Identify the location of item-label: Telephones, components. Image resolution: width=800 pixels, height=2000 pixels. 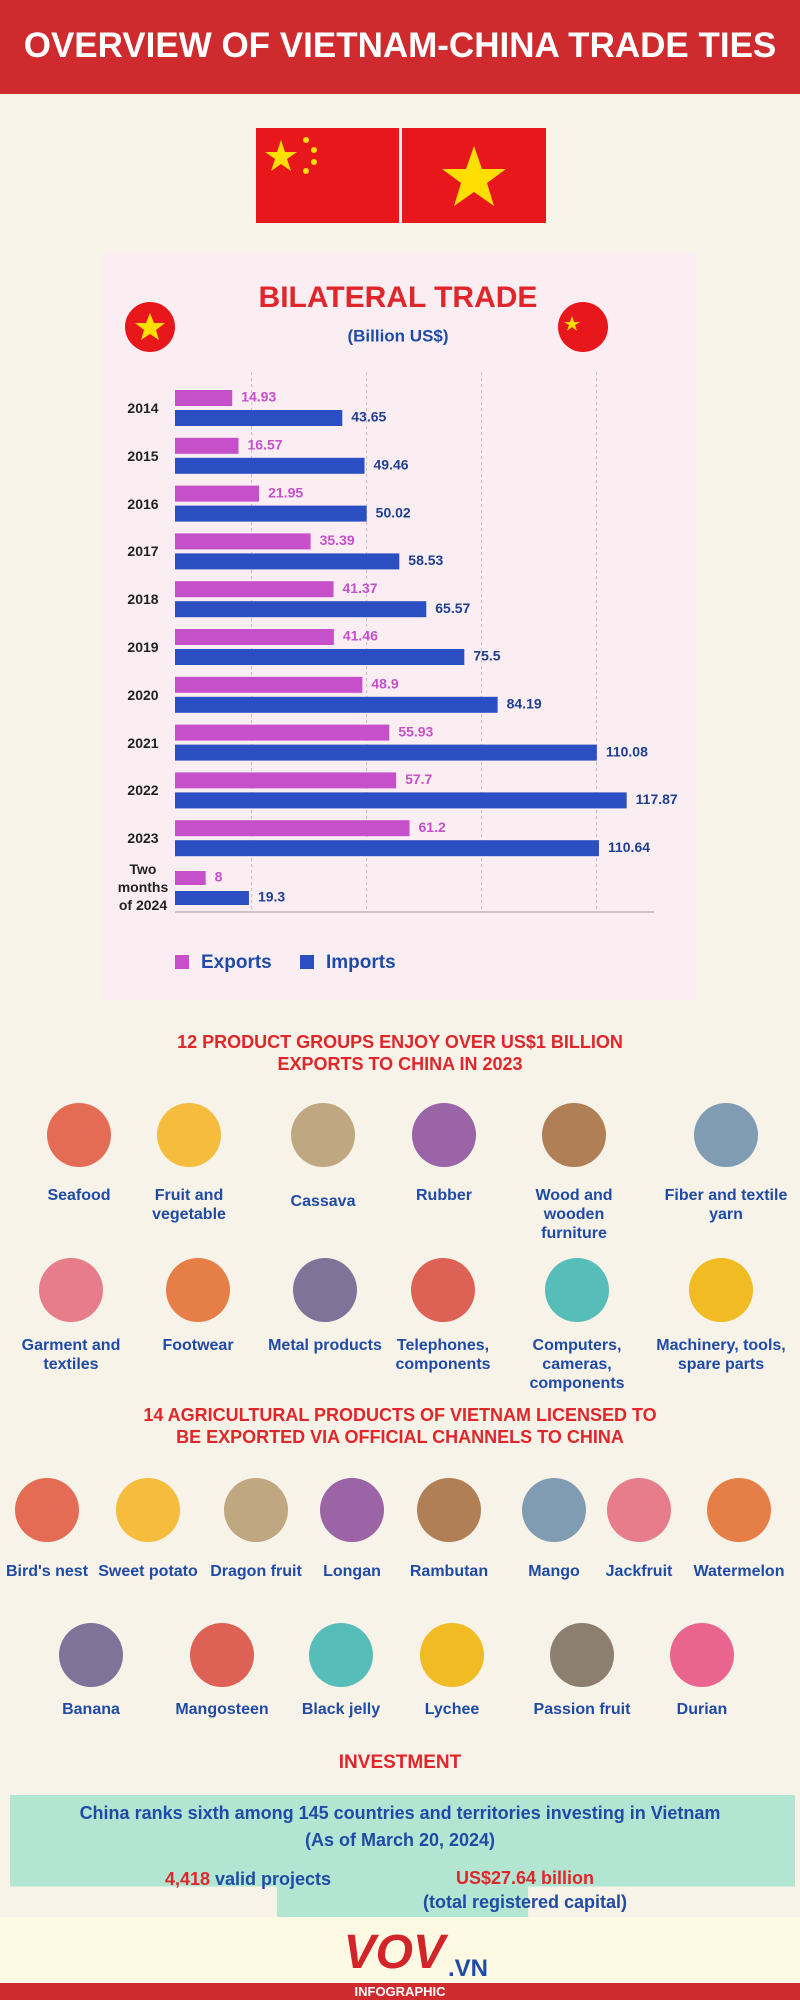
(443, 1355).